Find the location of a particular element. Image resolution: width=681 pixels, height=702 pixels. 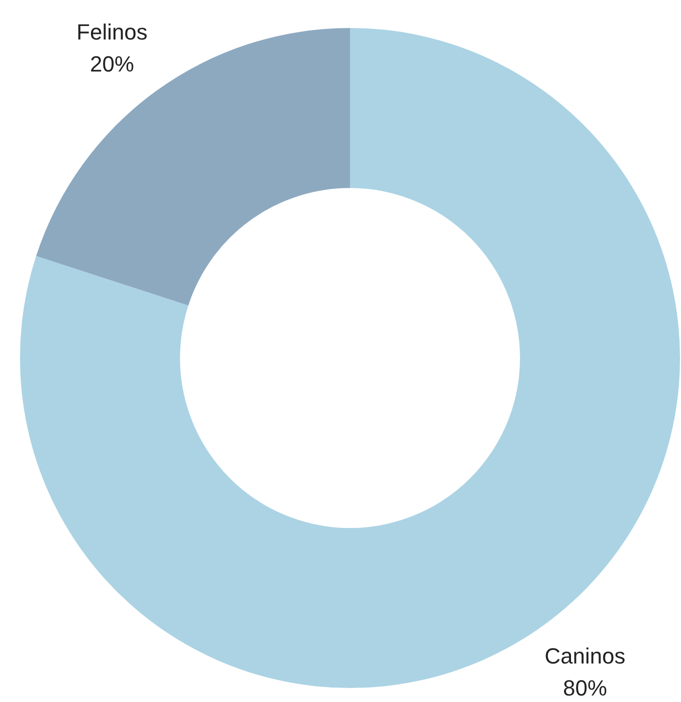

data-label: 80% is located at coordinates (585, 688).